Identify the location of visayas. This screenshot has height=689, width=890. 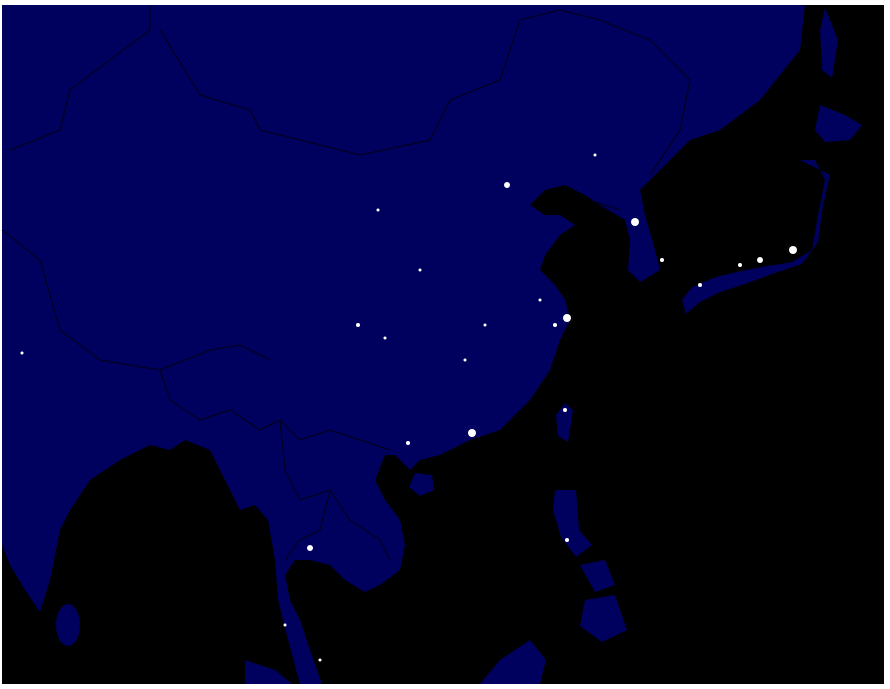
(597, 576).